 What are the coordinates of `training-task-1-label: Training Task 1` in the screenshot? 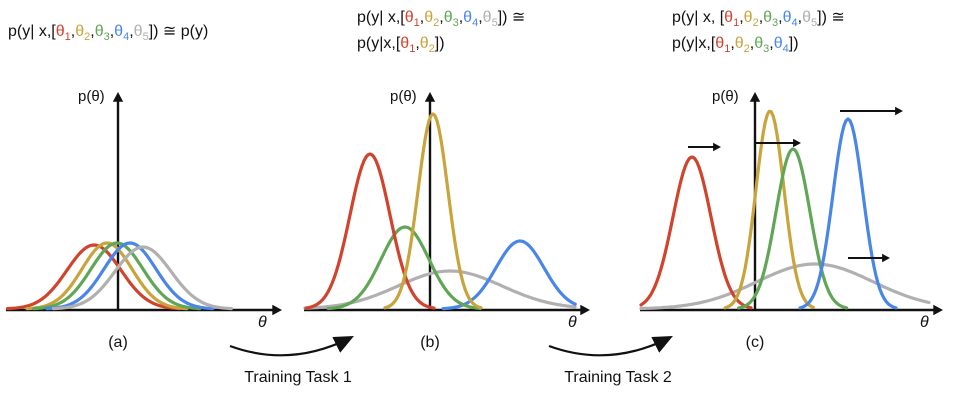 It's located at (298, 377).